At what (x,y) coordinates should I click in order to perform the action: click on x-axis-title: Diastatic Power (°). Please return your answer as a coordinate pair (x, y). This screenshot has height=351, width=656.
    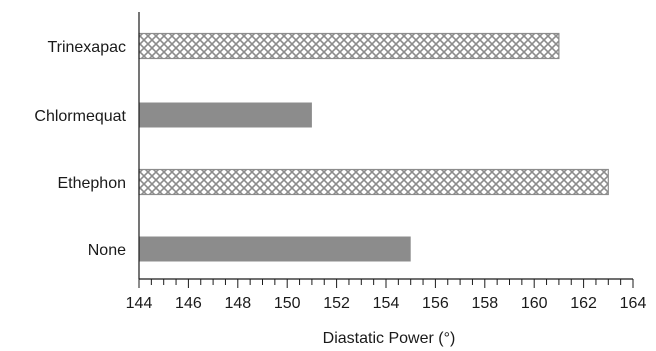
    Looking at the image, I should click on (389, 338).